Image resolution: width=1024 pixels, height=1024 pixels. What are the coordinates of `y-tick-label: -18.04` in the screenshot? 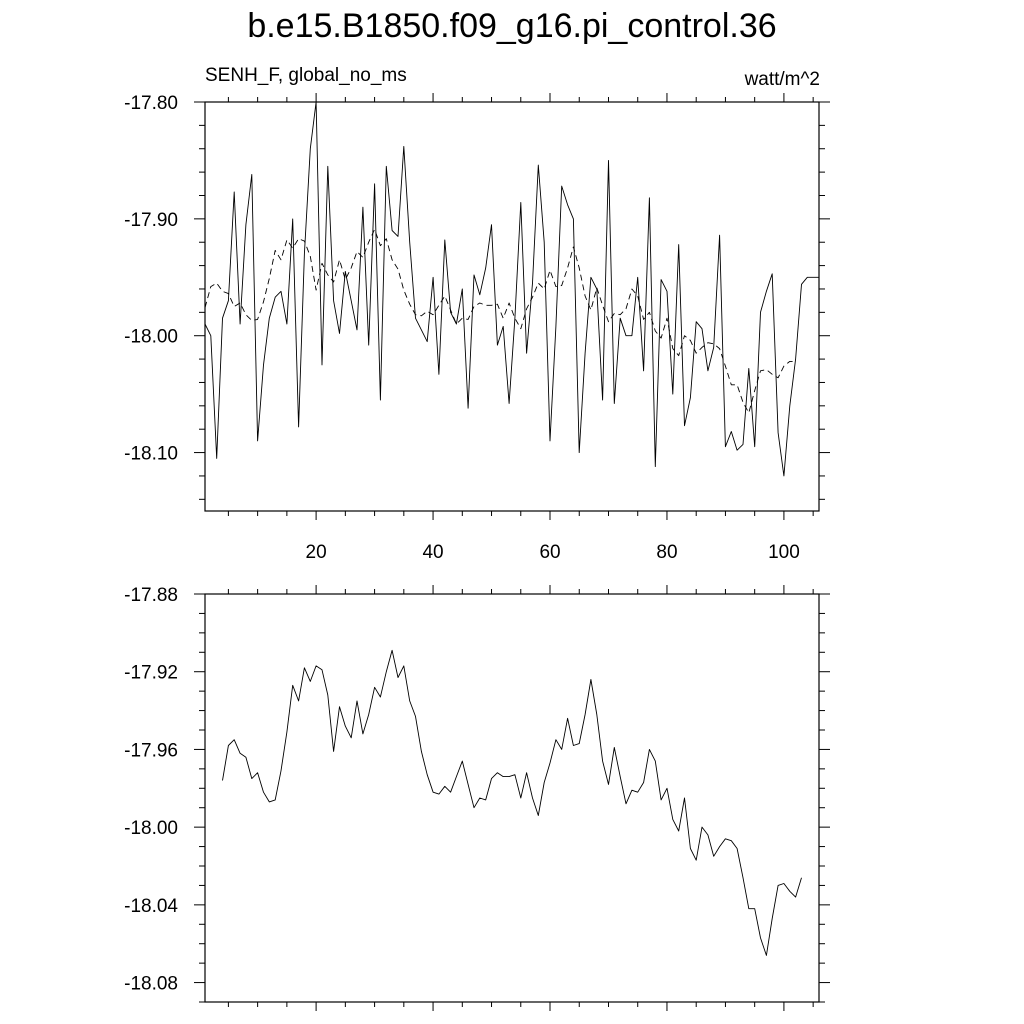 It's located at (151, 906).